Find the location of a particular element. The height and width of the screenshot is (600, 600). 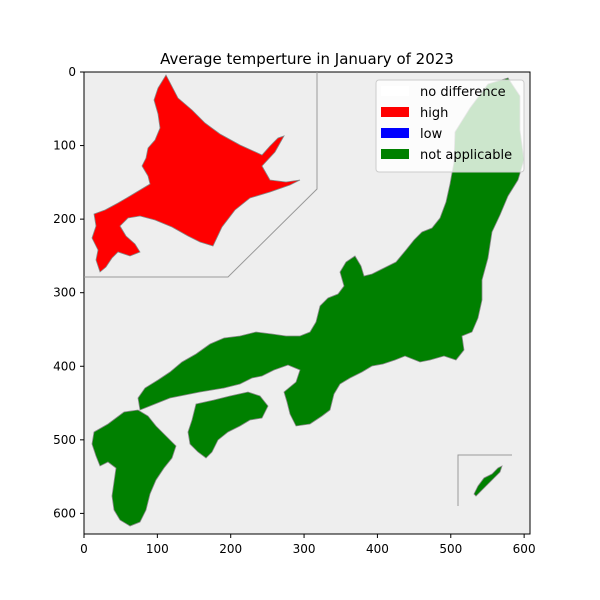

x-tick-label: 400 is located at coordinates (377, 549).